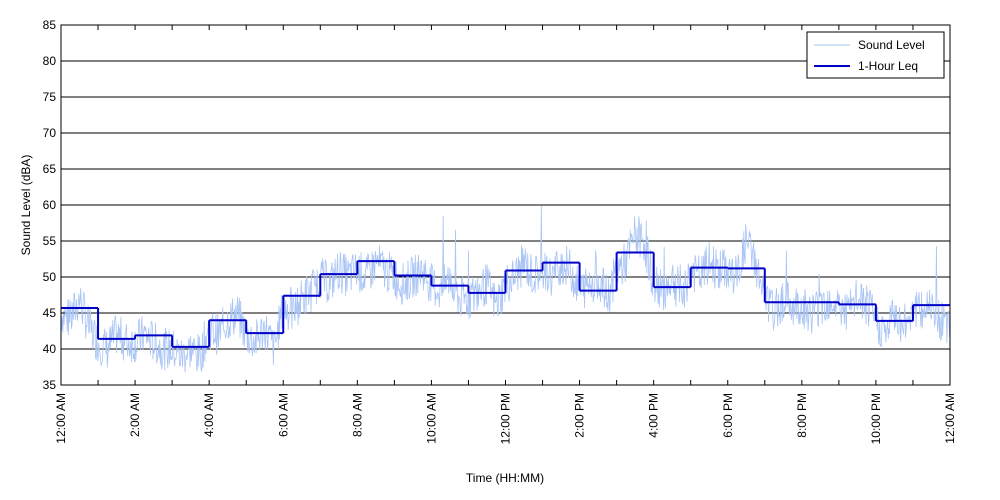  What do you see at coordinates (50, 313) in the screenshot?
I see `y-tick-label-45: 45` at bounding box center [50, 313].